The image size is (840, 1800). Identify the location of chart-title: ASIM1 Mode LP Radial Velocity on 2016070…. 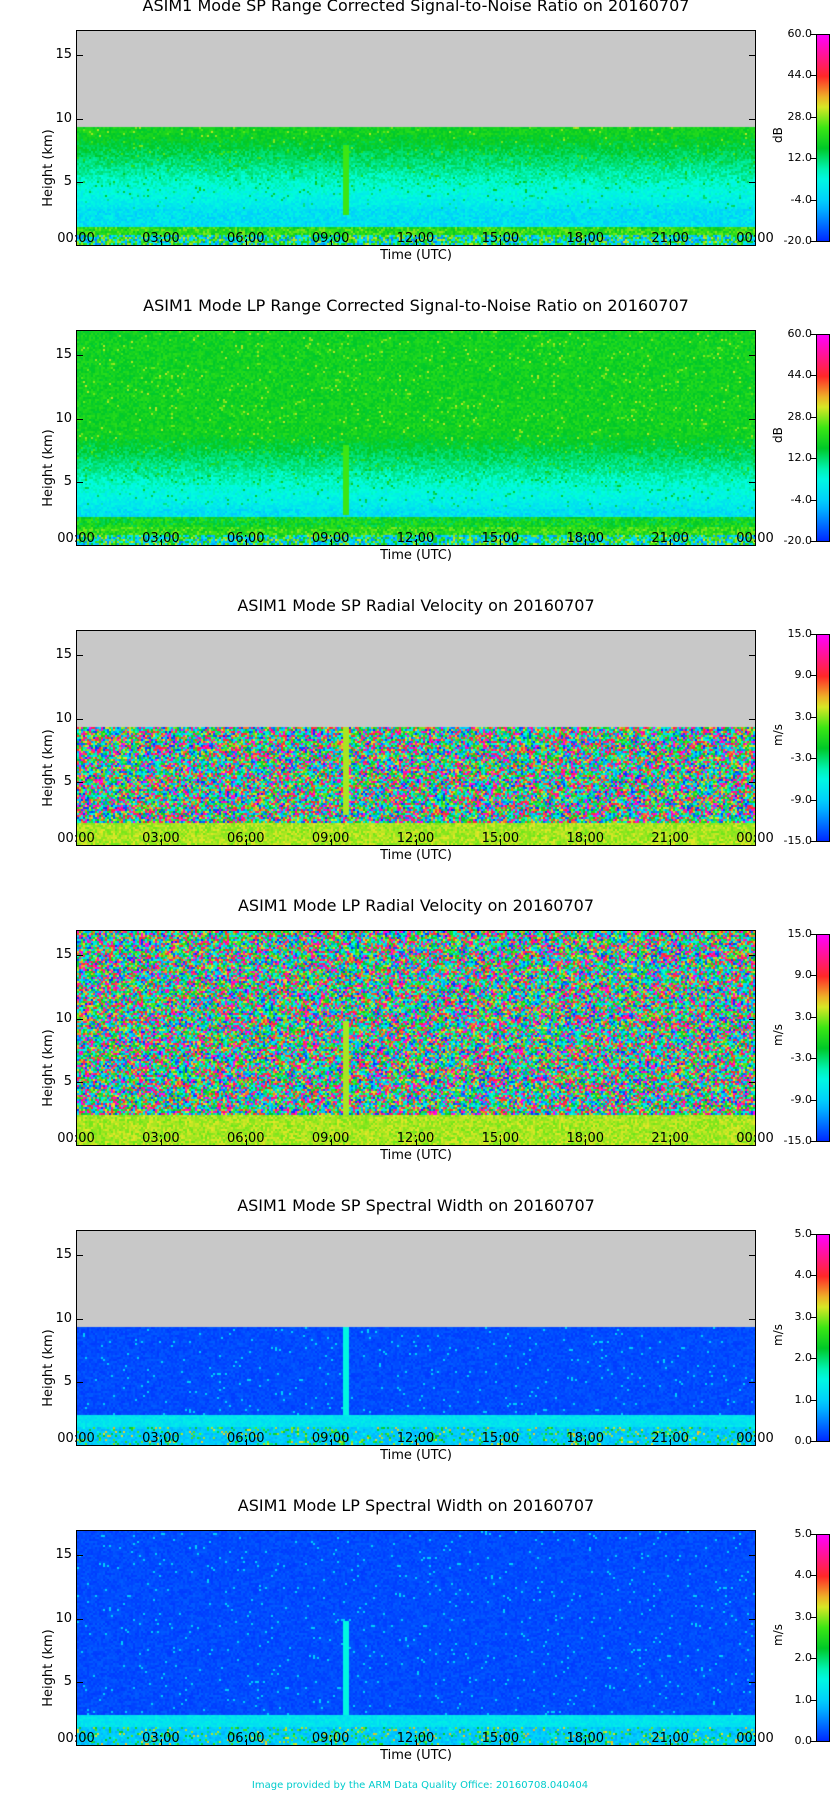
(416, 905).